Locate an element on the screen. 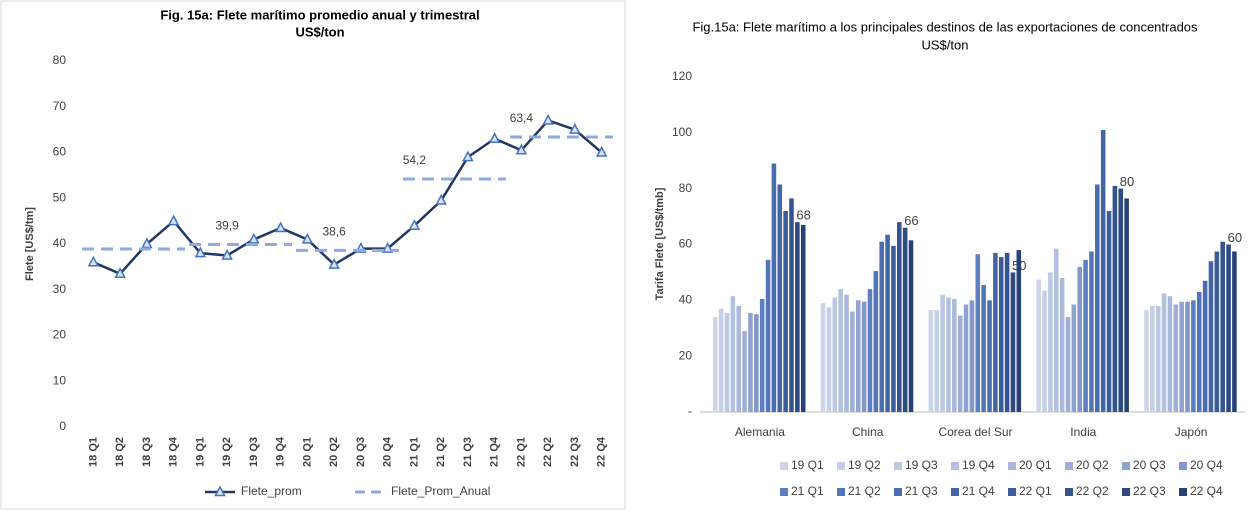 This screenshot has width=1256, height=512. y-tick-label: 70 is located at coordinates (60, 106).